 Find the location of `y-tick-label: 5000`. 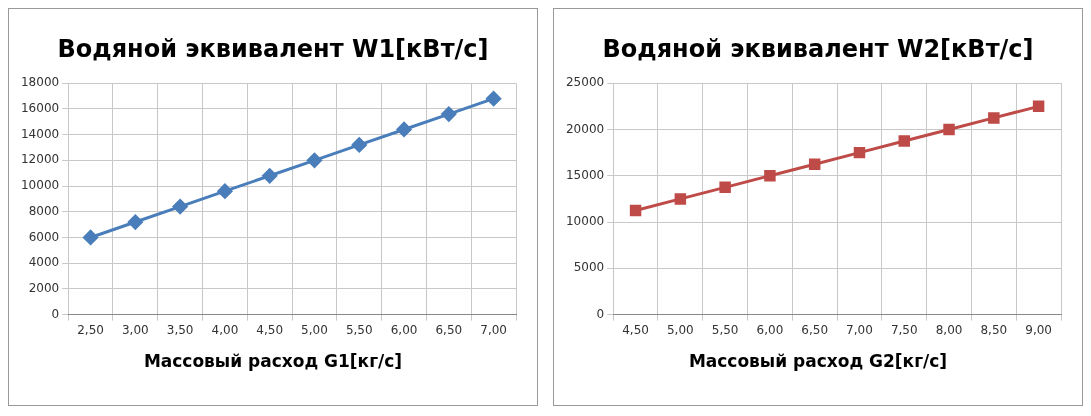

y-tick-label: 5000 is located at coordinates (589, 267).